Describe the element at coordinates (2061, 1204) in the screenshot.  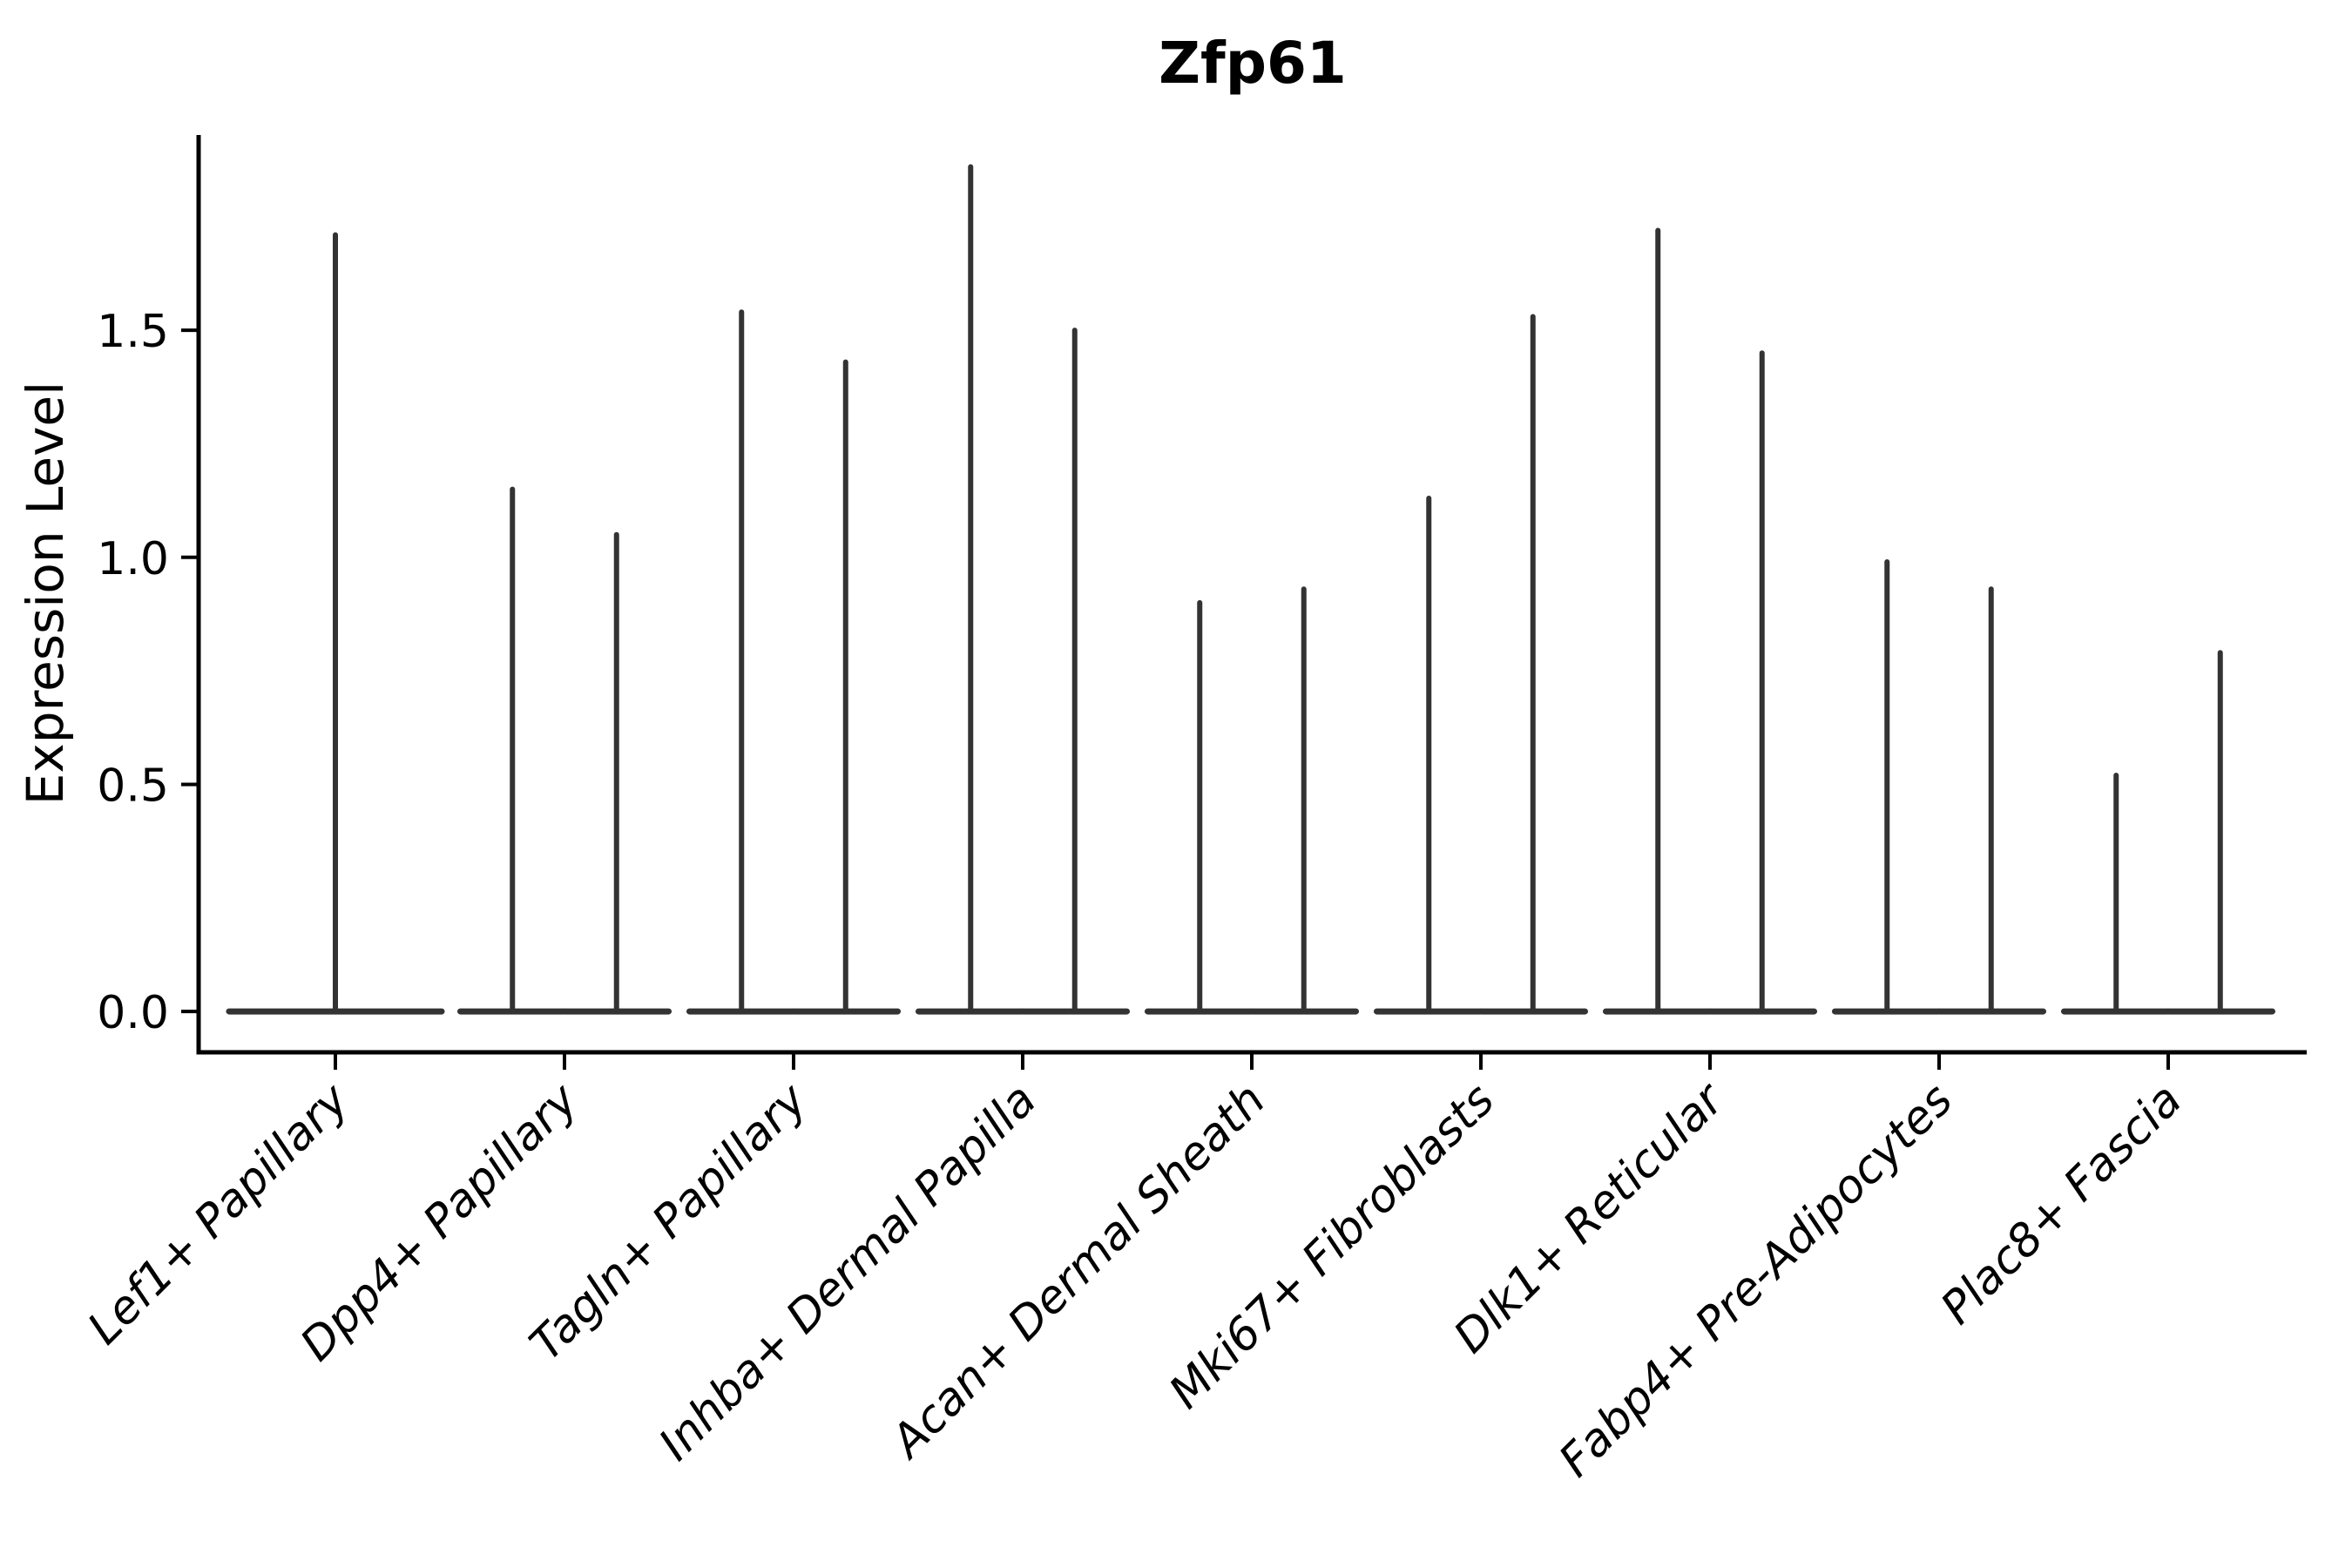
I see `x-tick-label-8: Plac8+ Fascia` at that location.